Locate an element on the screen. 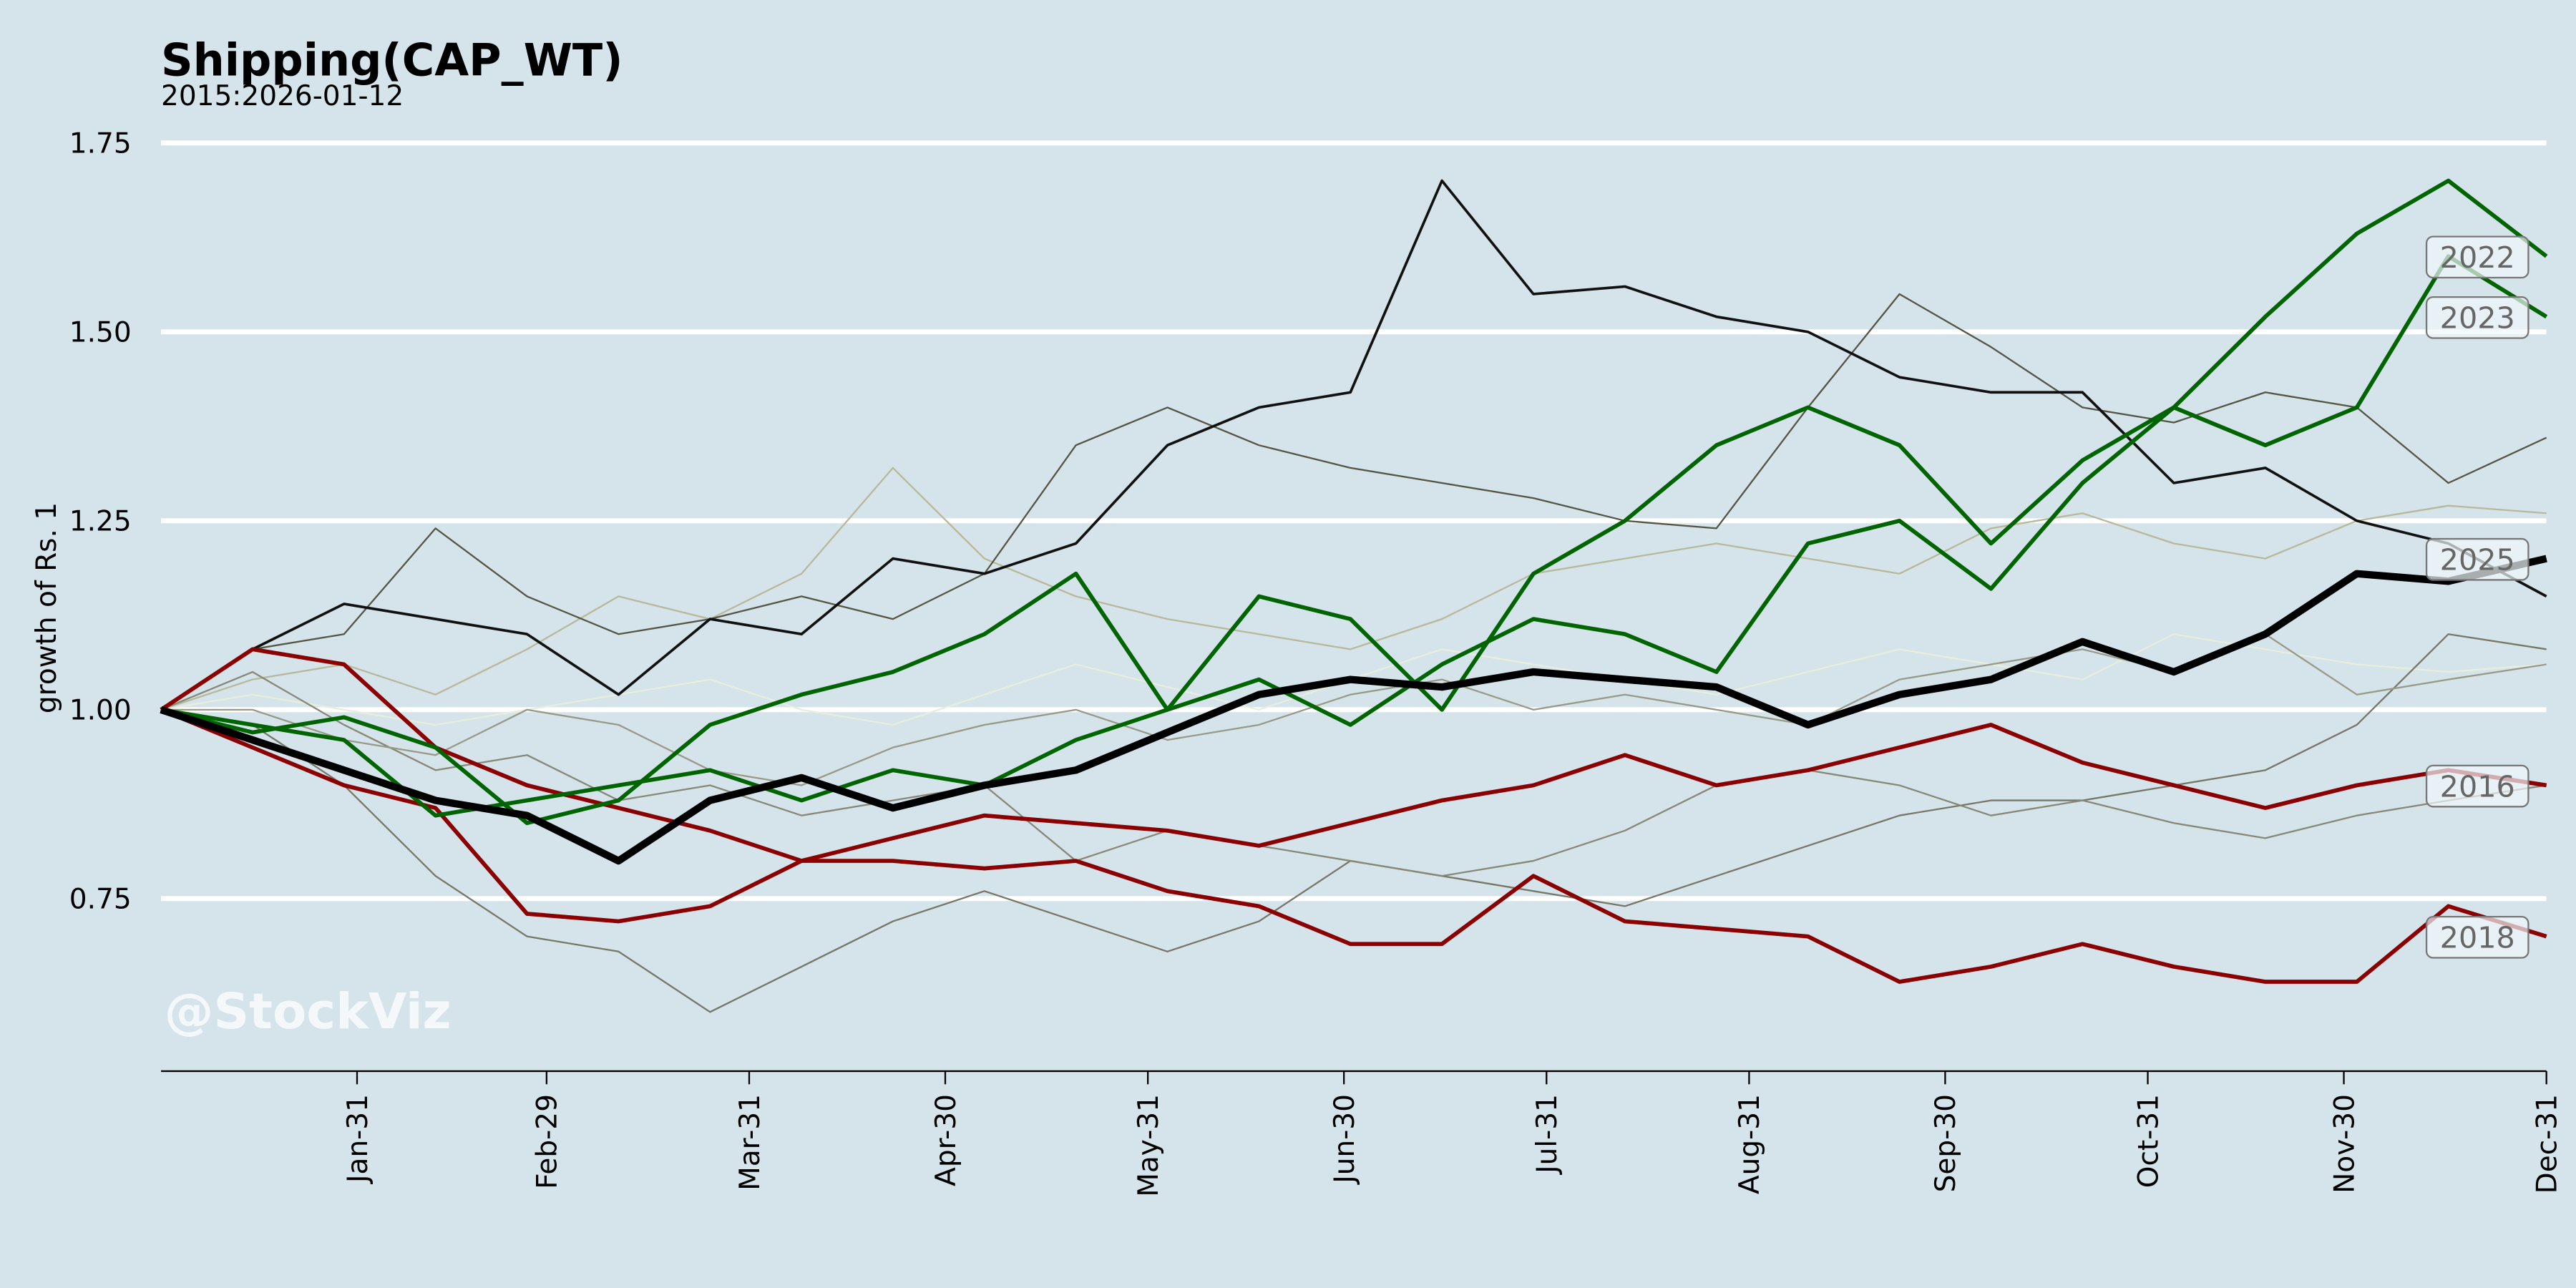 The image size is (2576, 1288). series-label-2022: 2022 is located at coordinates (2477, 257).